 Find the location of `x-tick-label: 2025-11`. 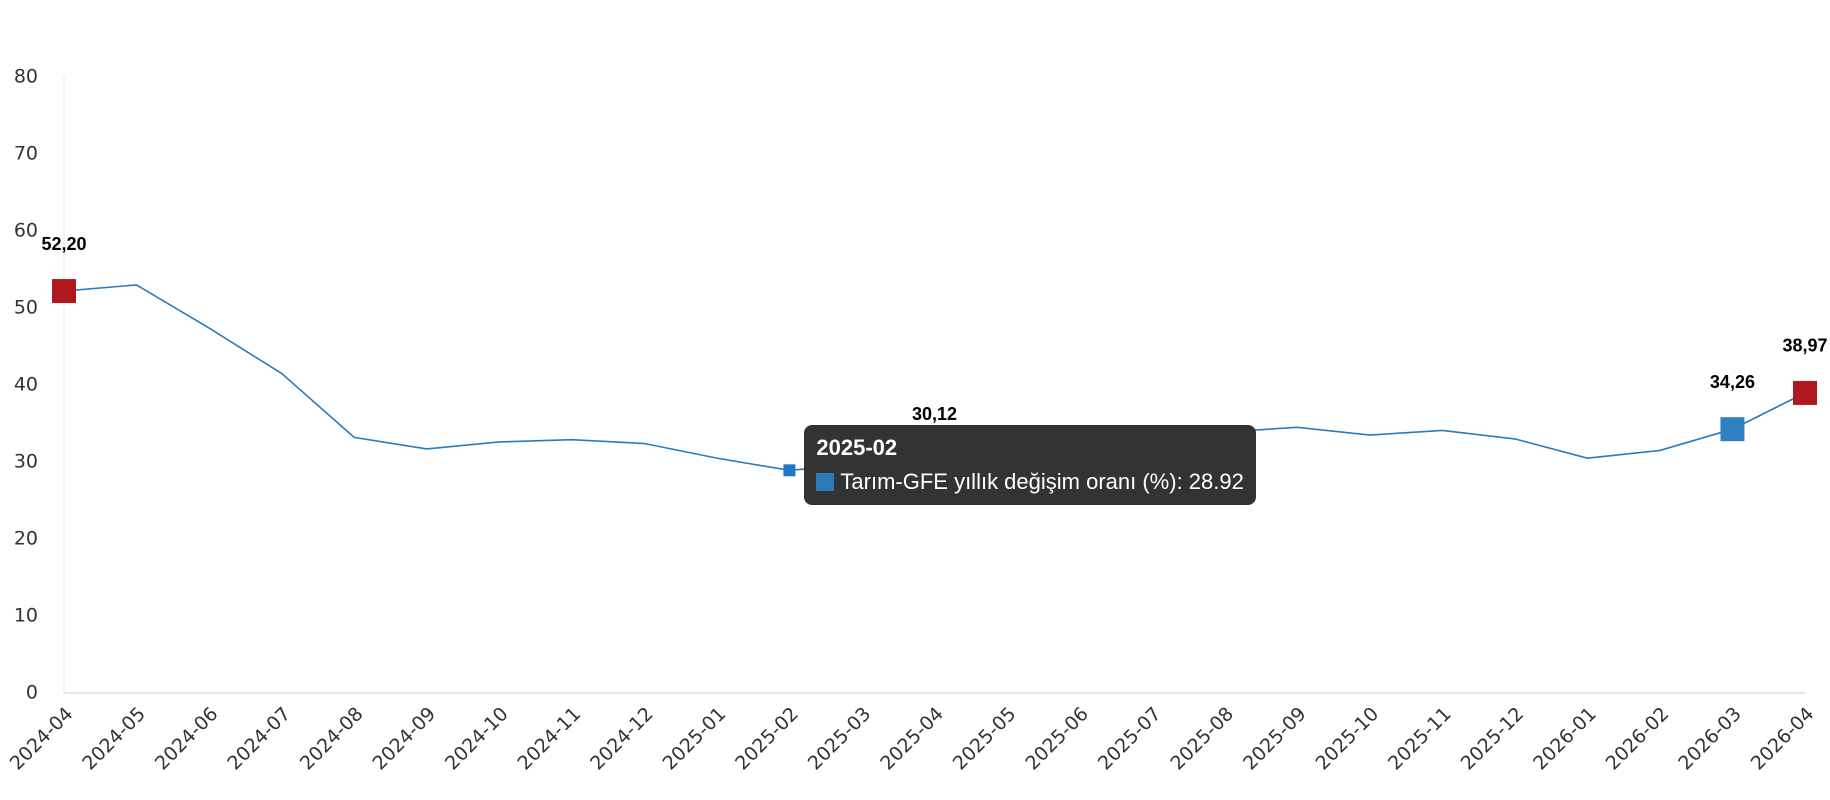

x-tick-label: 2025-11 is located at coordinates (1420, 739).